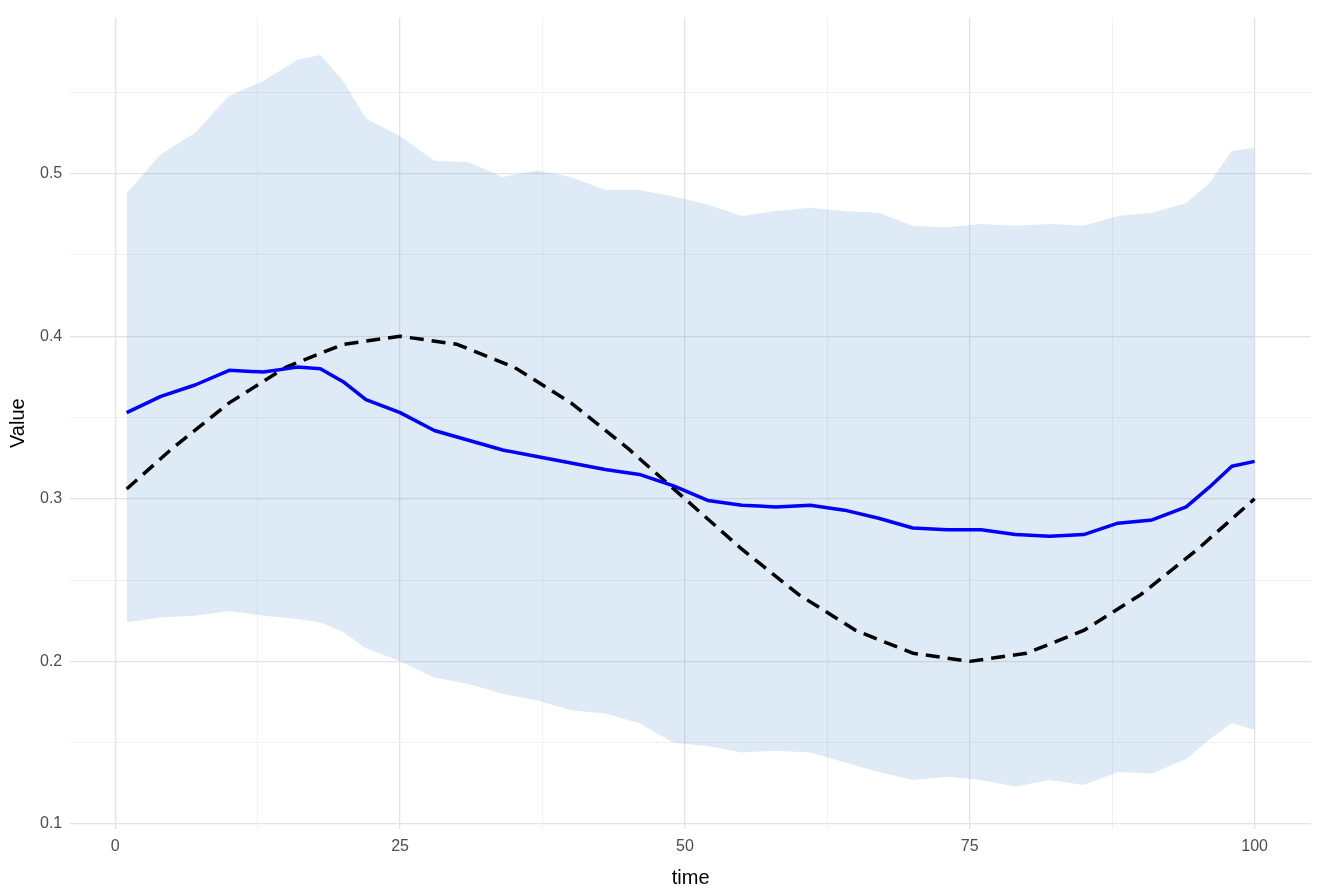 The image size is (1325, 894). Describe the element at coordinates (115, 845) in the screenshot. I see `x-tick-label: 0` at that location.